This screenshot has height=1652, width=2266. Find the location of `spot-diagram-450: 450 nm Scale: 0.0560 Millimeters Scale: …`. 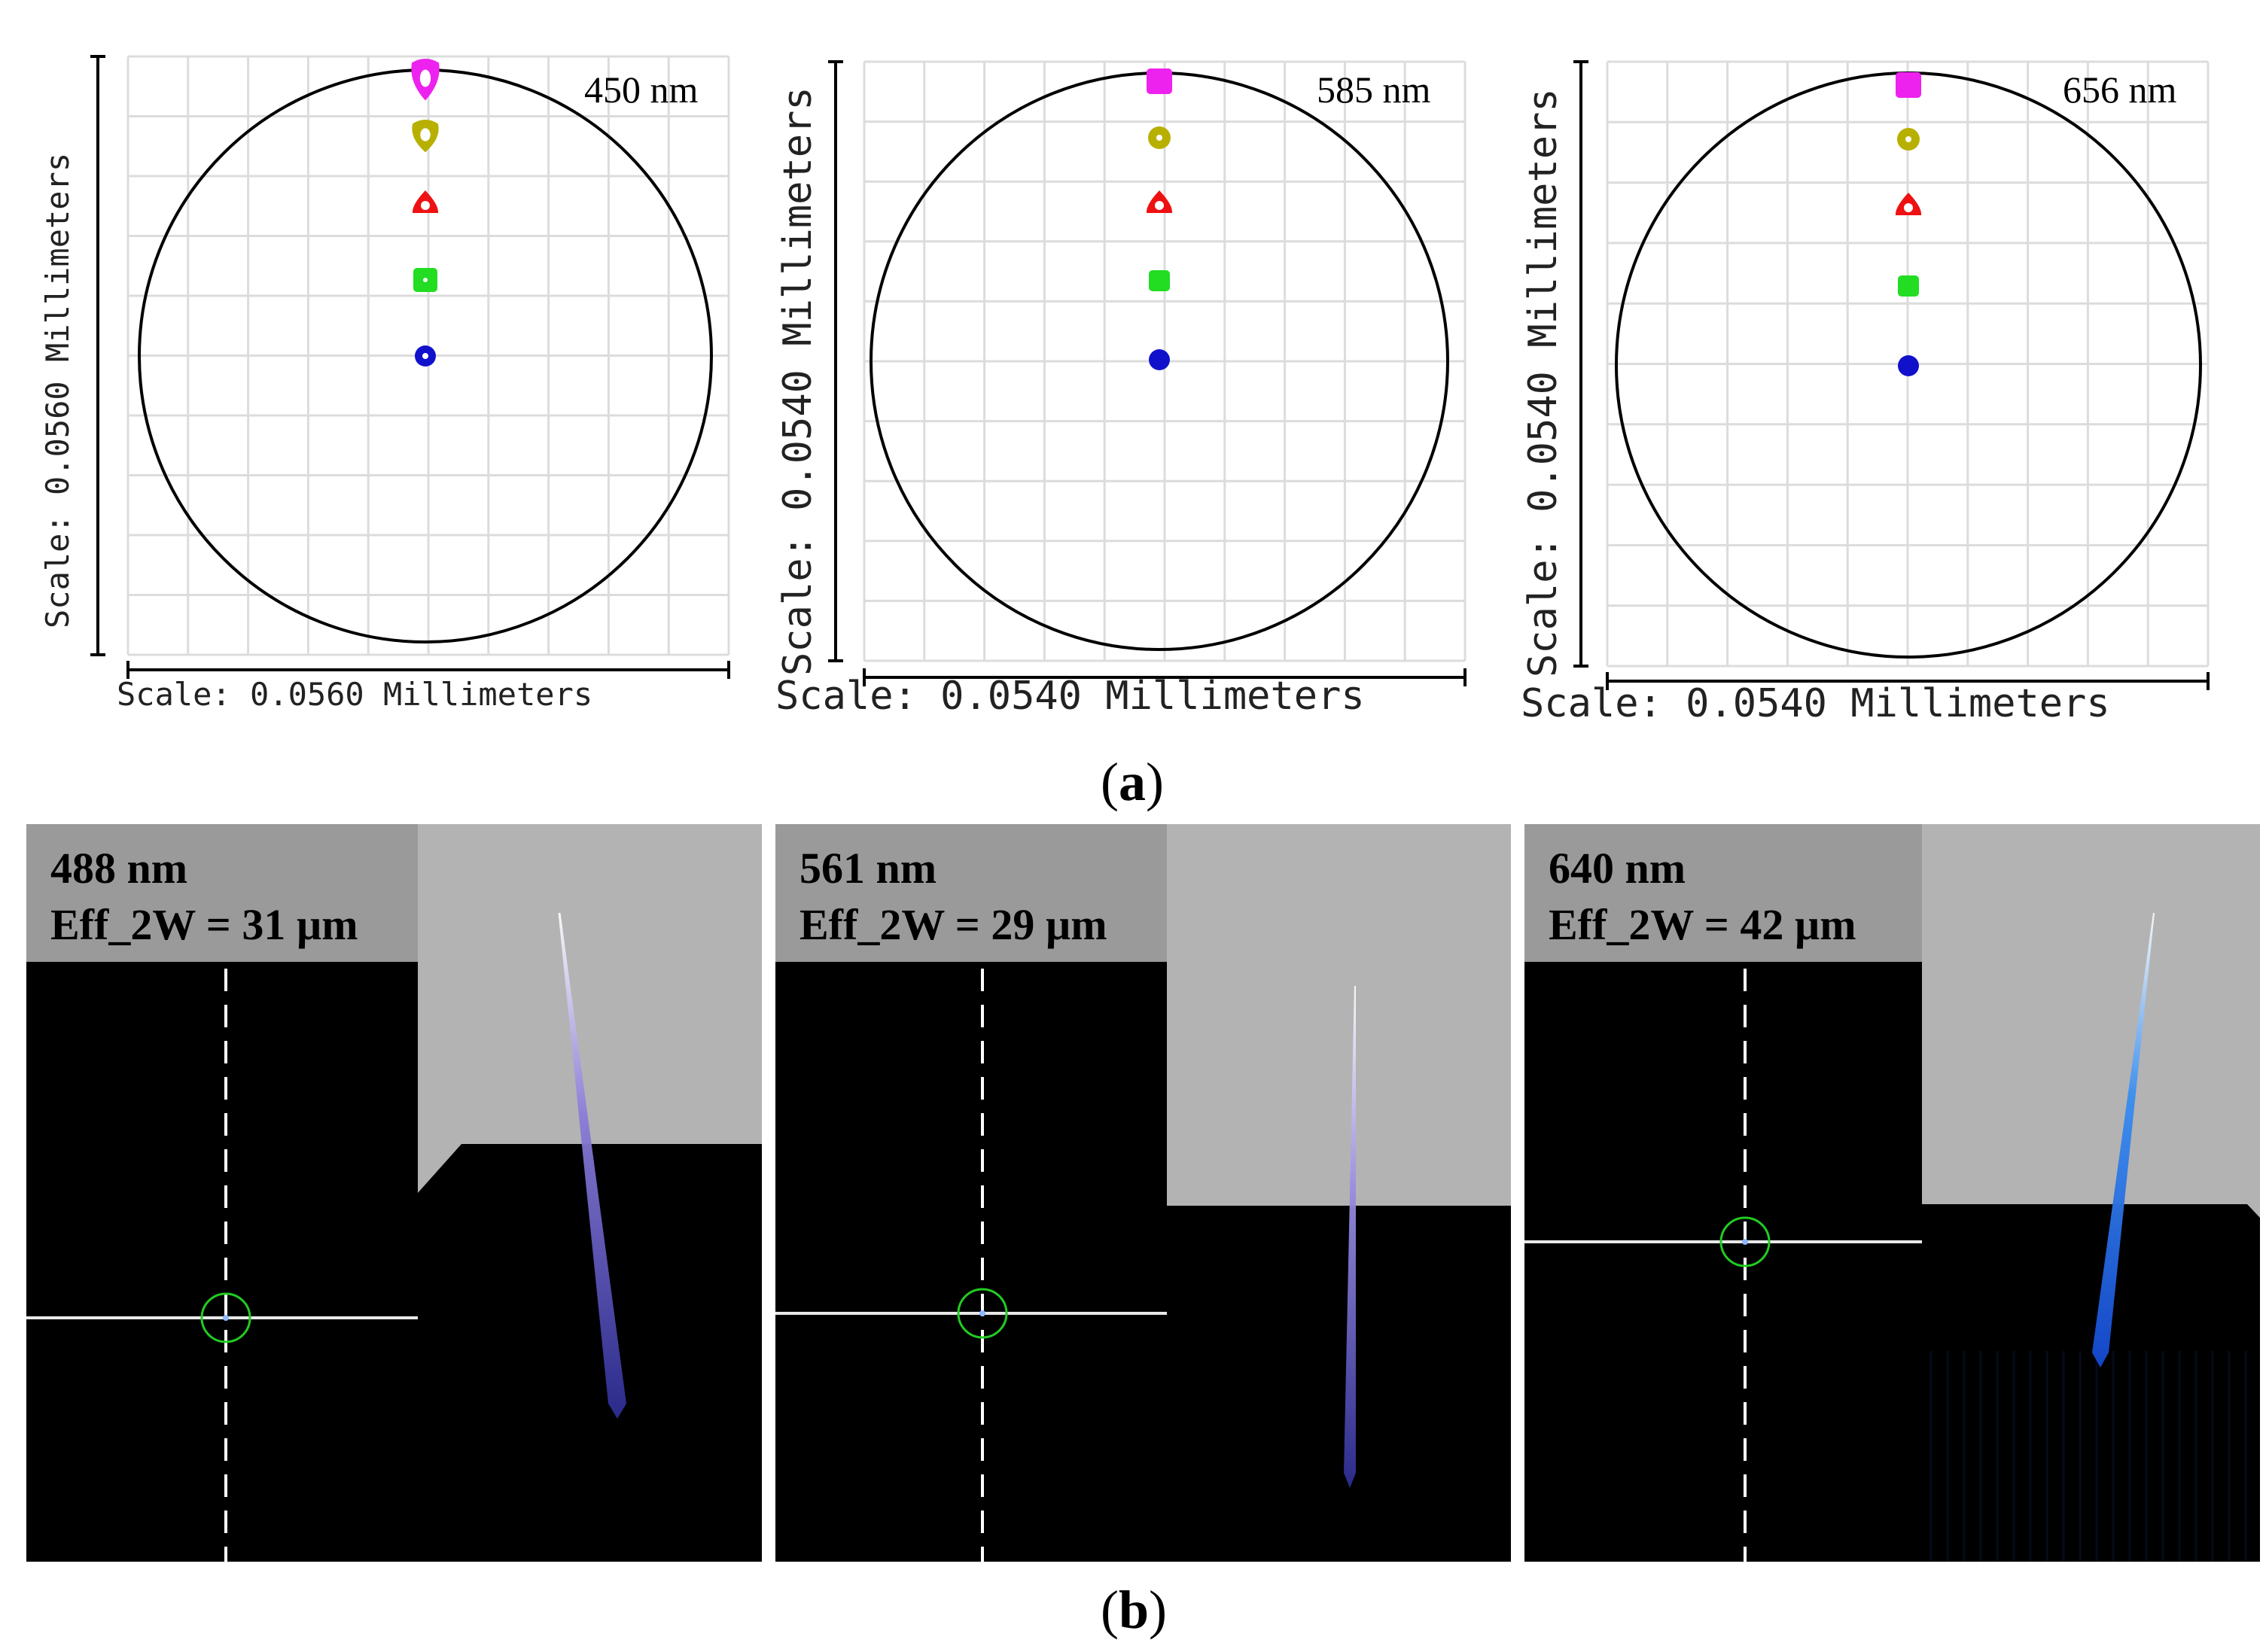

spot-diagram-450: 450 nm Scale: 0.0560 Millimeters Scale: … is located at coordinates (376, 362).